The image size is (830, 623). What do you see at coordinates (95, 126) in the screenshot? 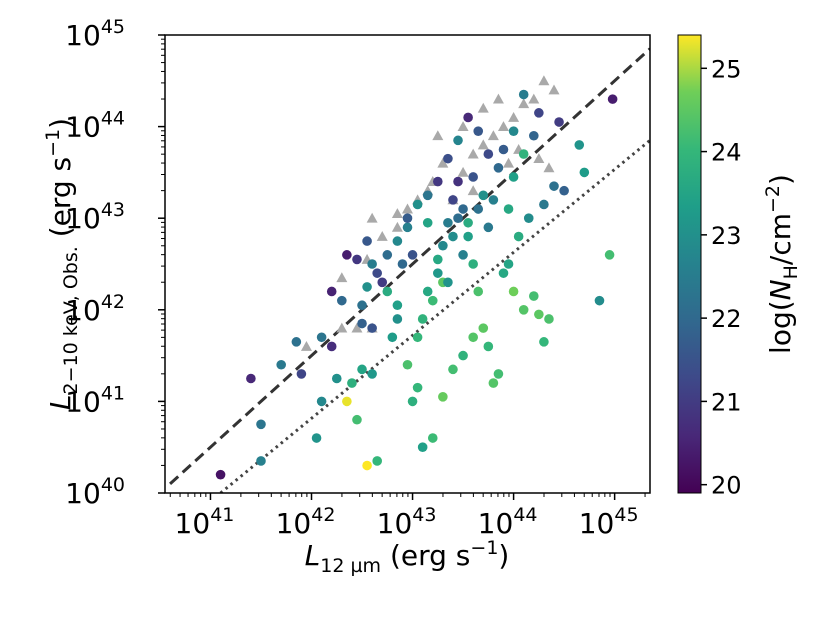
I see `y-tick-label: 1044` at bounding box center [95, 126].